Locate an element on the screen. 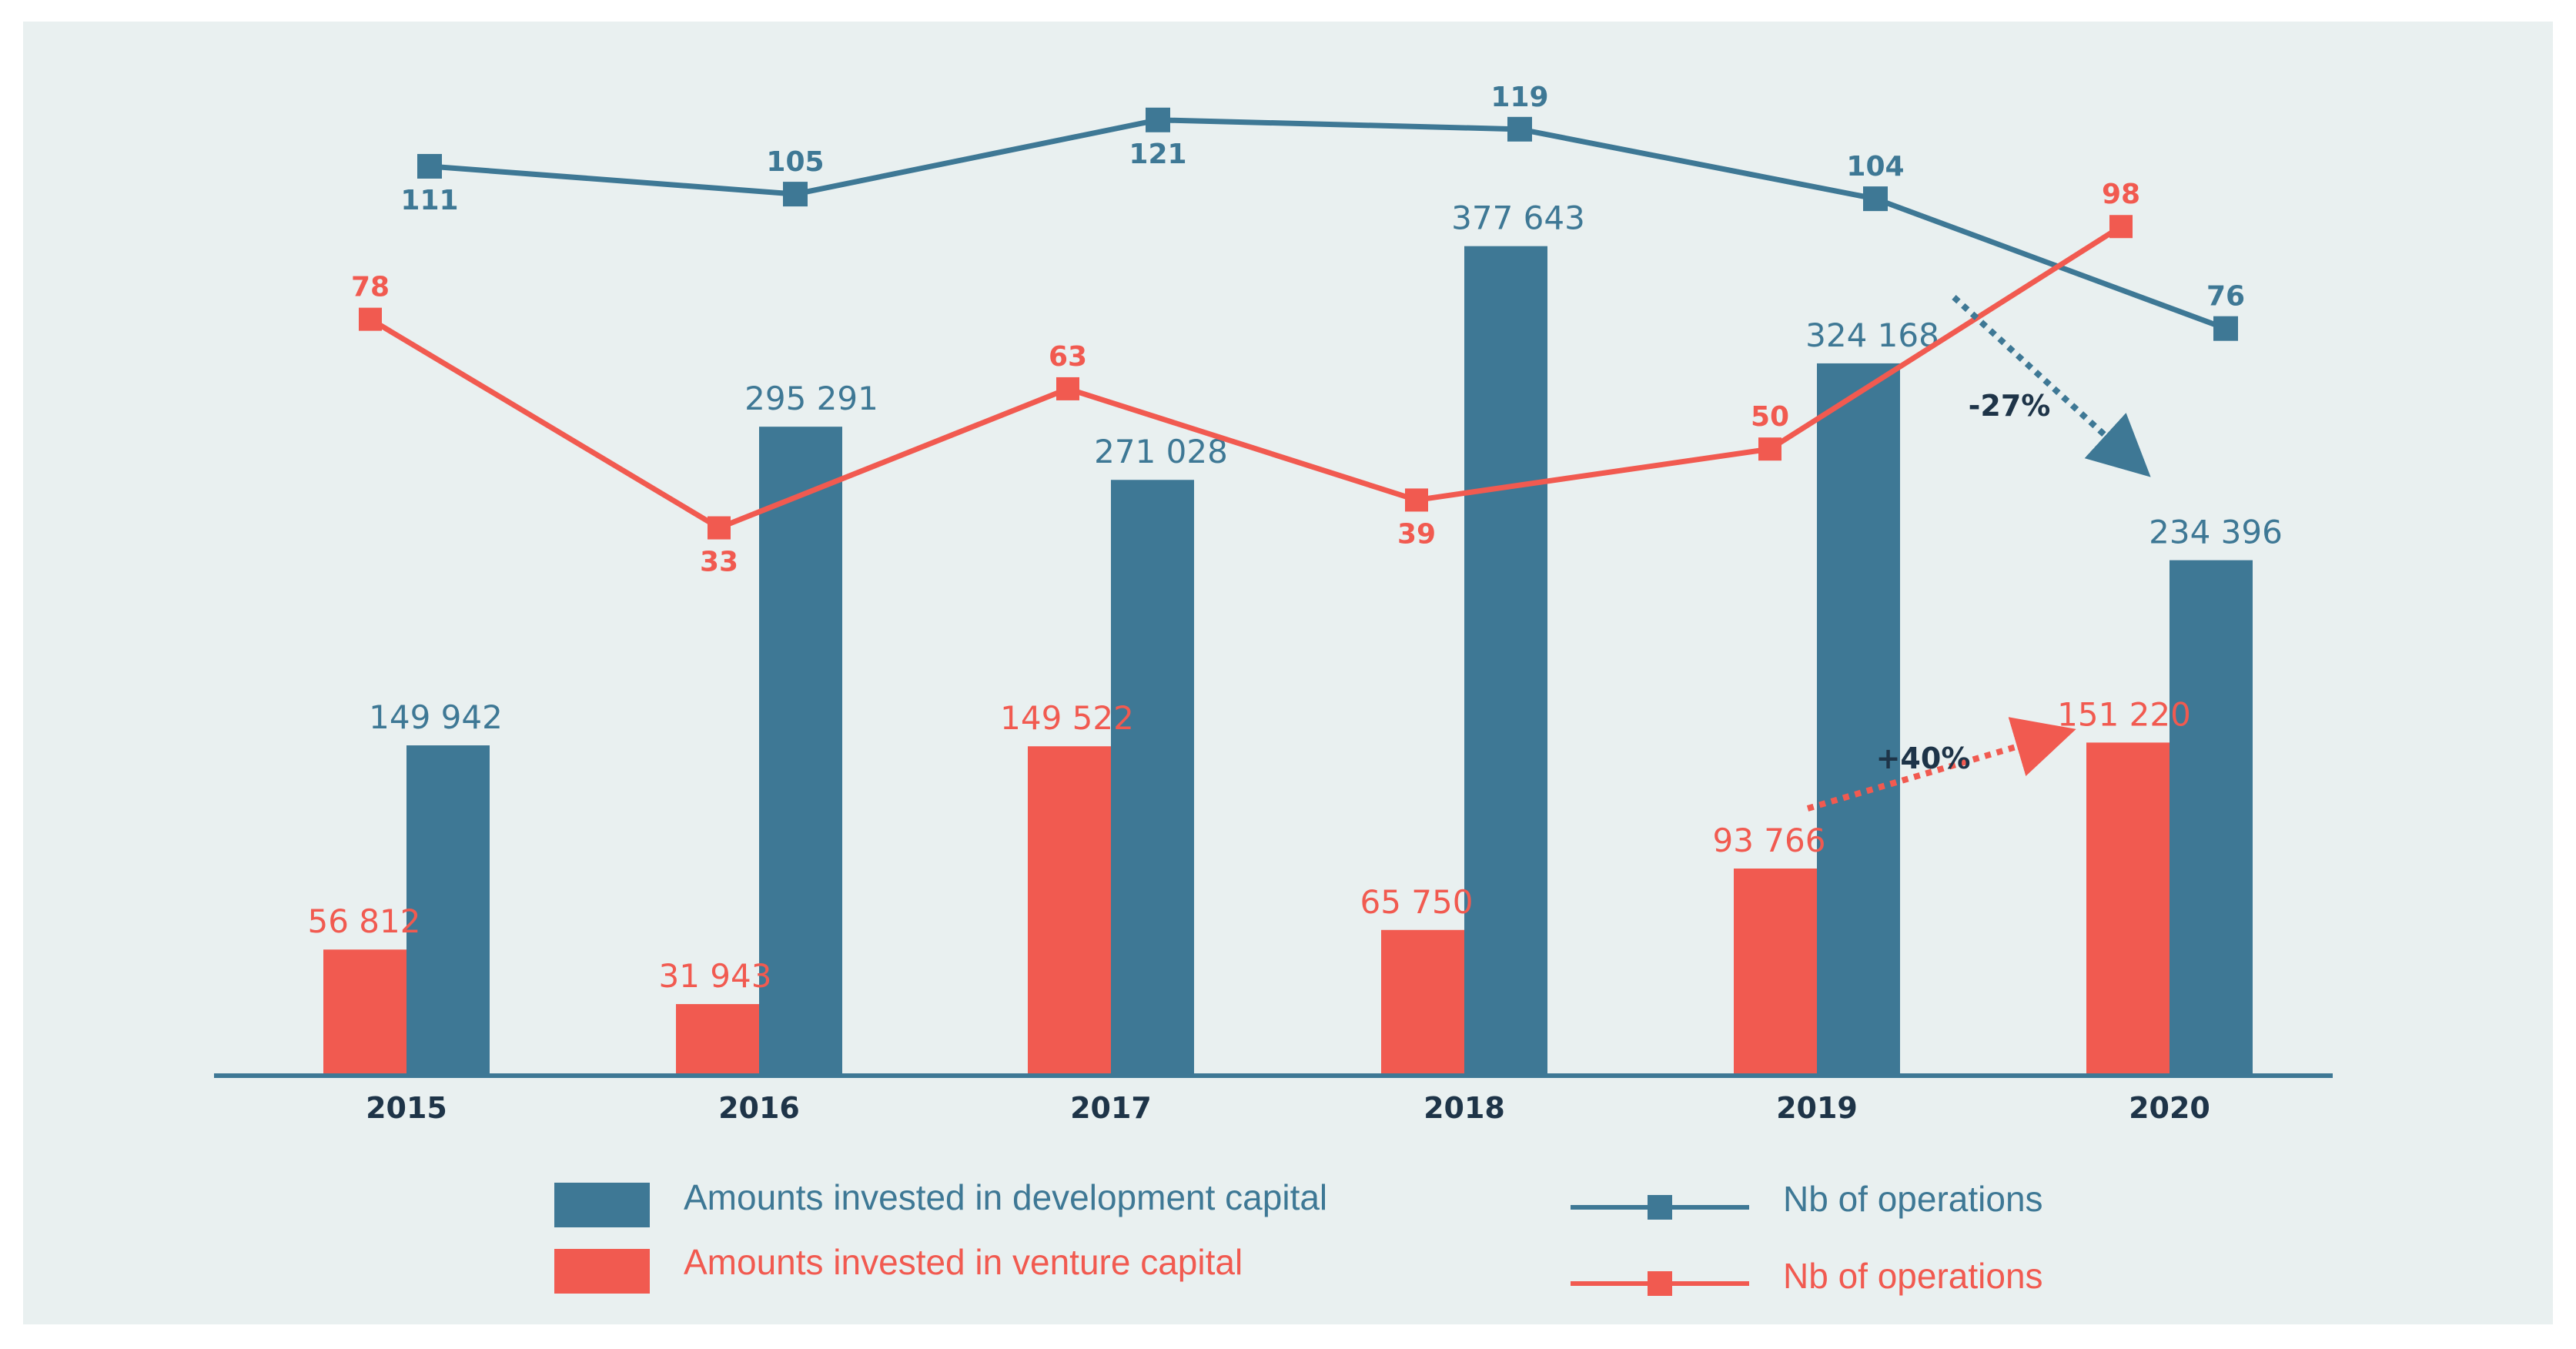 Image resolution: width=2576 pixels, height=1349 pixels. bar-venture-2019 is located at coordinates (1776, 971).